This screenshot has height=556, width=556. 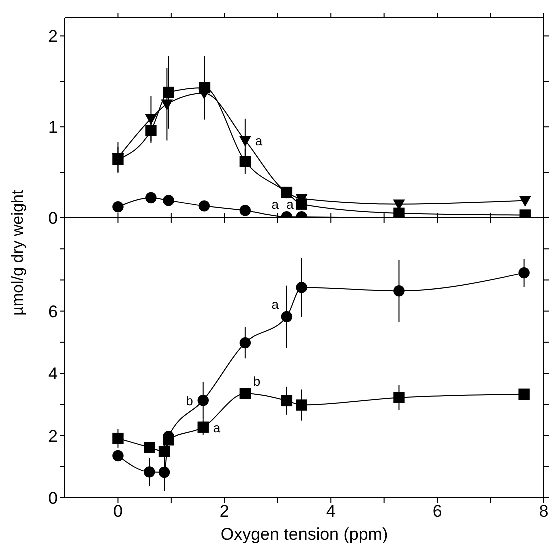 I want to click on x-tick-label: 4, so click(x=331, y=512).